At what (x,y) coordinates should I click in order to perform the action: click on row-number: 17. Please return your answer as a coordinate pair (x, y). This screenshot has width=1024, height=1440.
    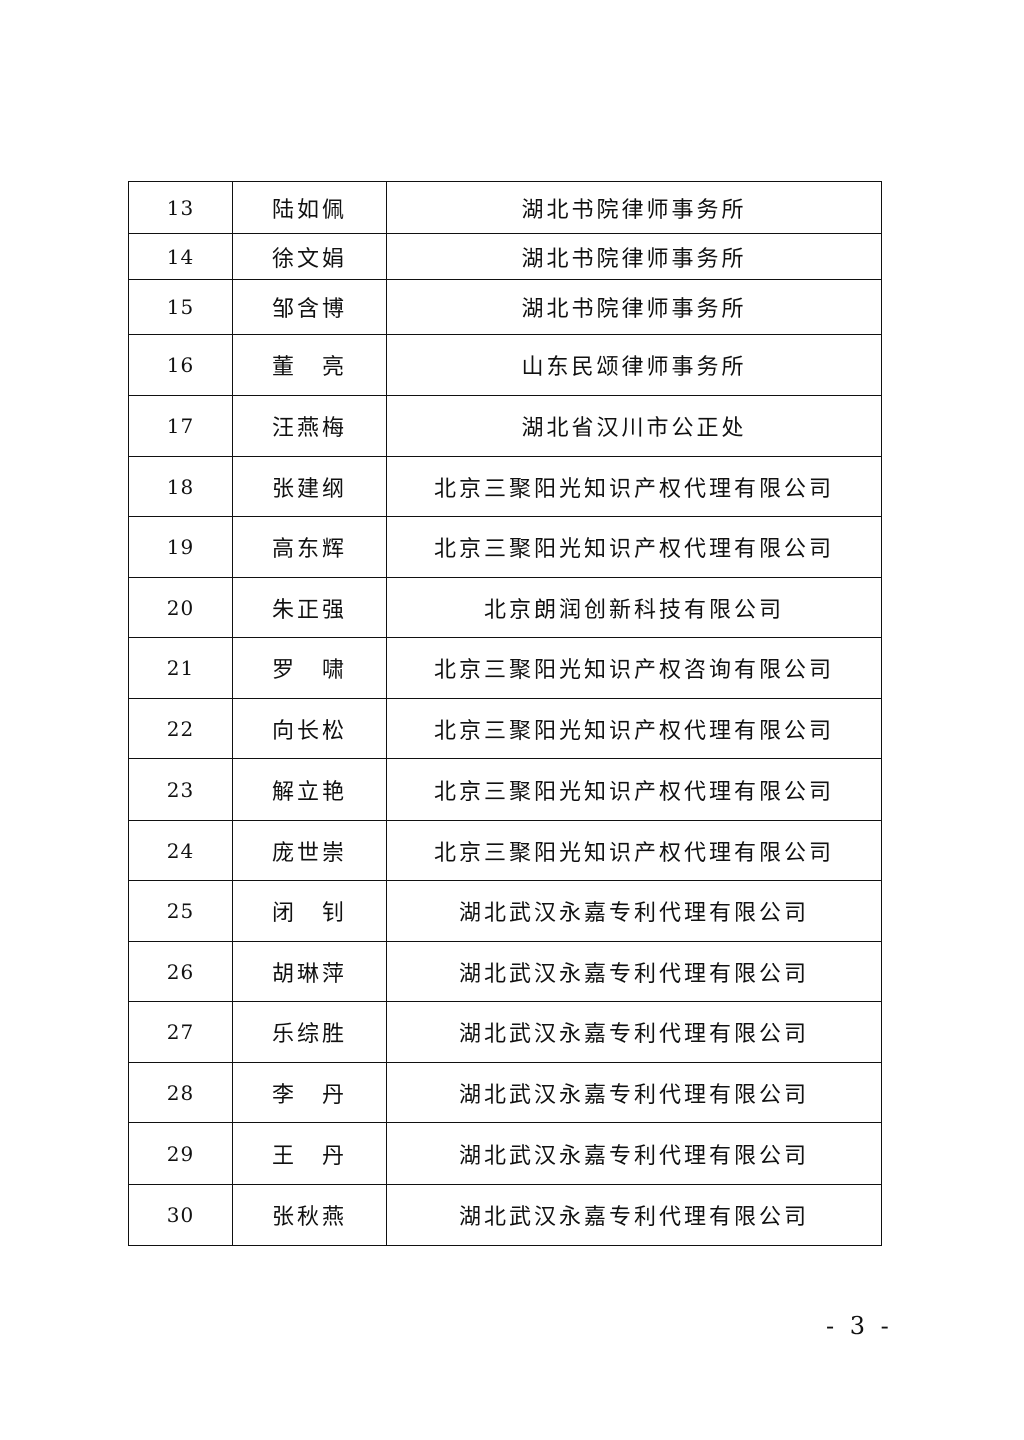
    Looking at the image, I should click on (180, 426).